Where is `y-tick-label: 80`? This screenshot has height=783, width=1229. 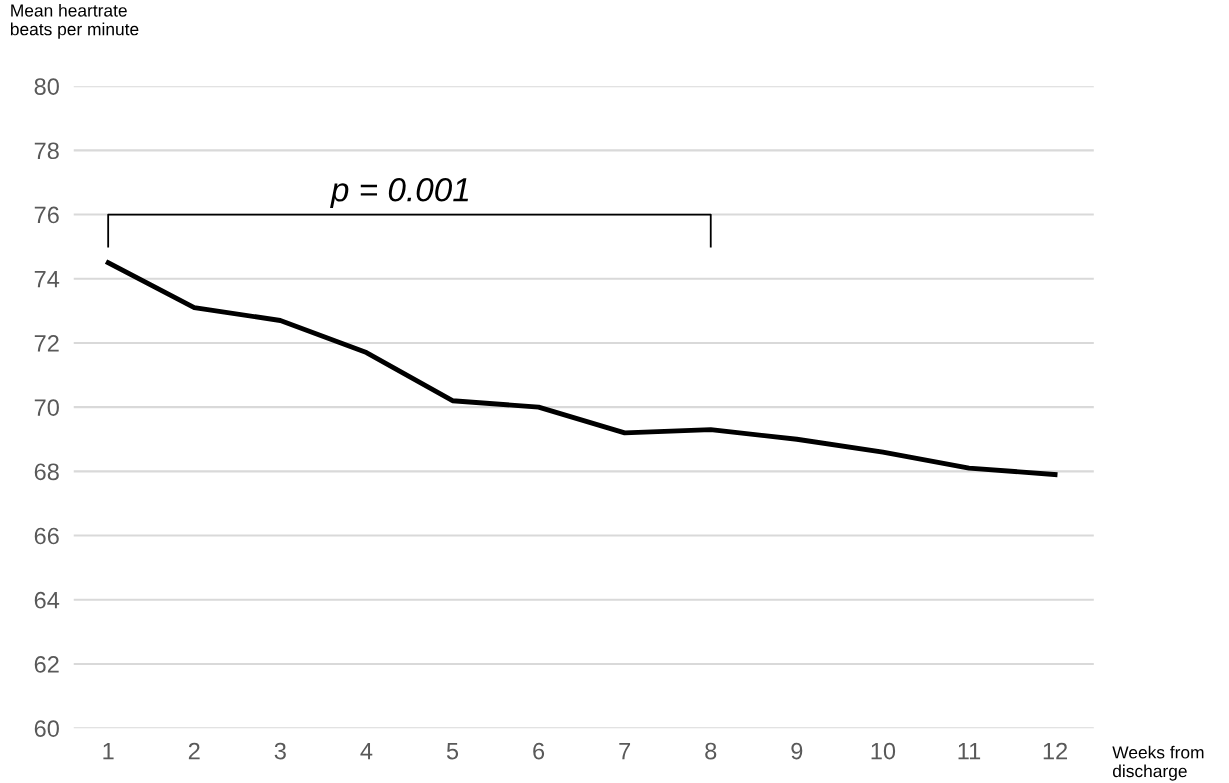
y-tick-label: 80 is located at coordinates (46, 86).